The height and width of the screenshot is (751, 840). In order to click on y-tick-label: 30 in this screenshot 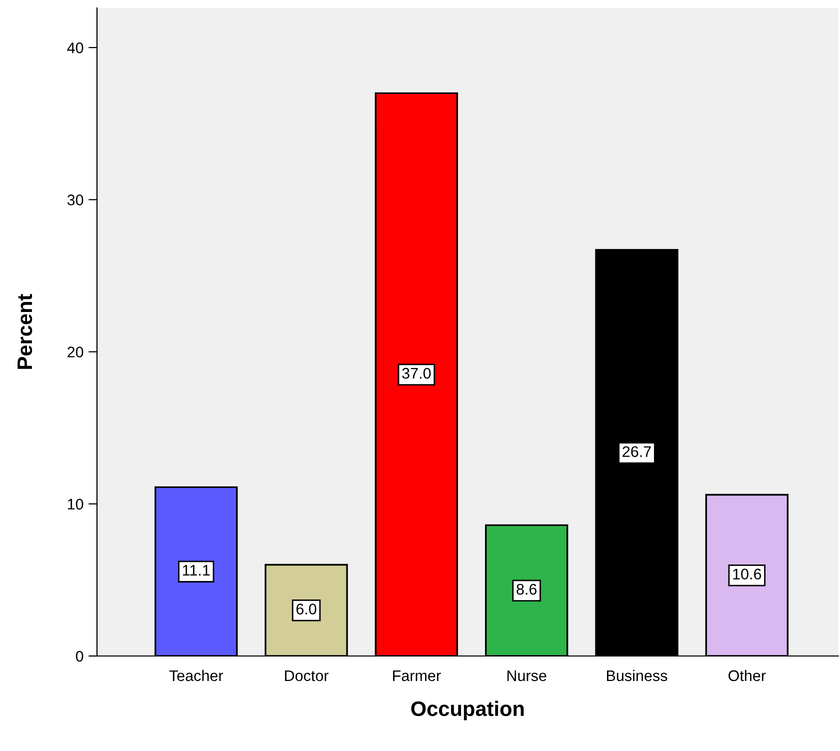, I will do `click(75, 200)`.